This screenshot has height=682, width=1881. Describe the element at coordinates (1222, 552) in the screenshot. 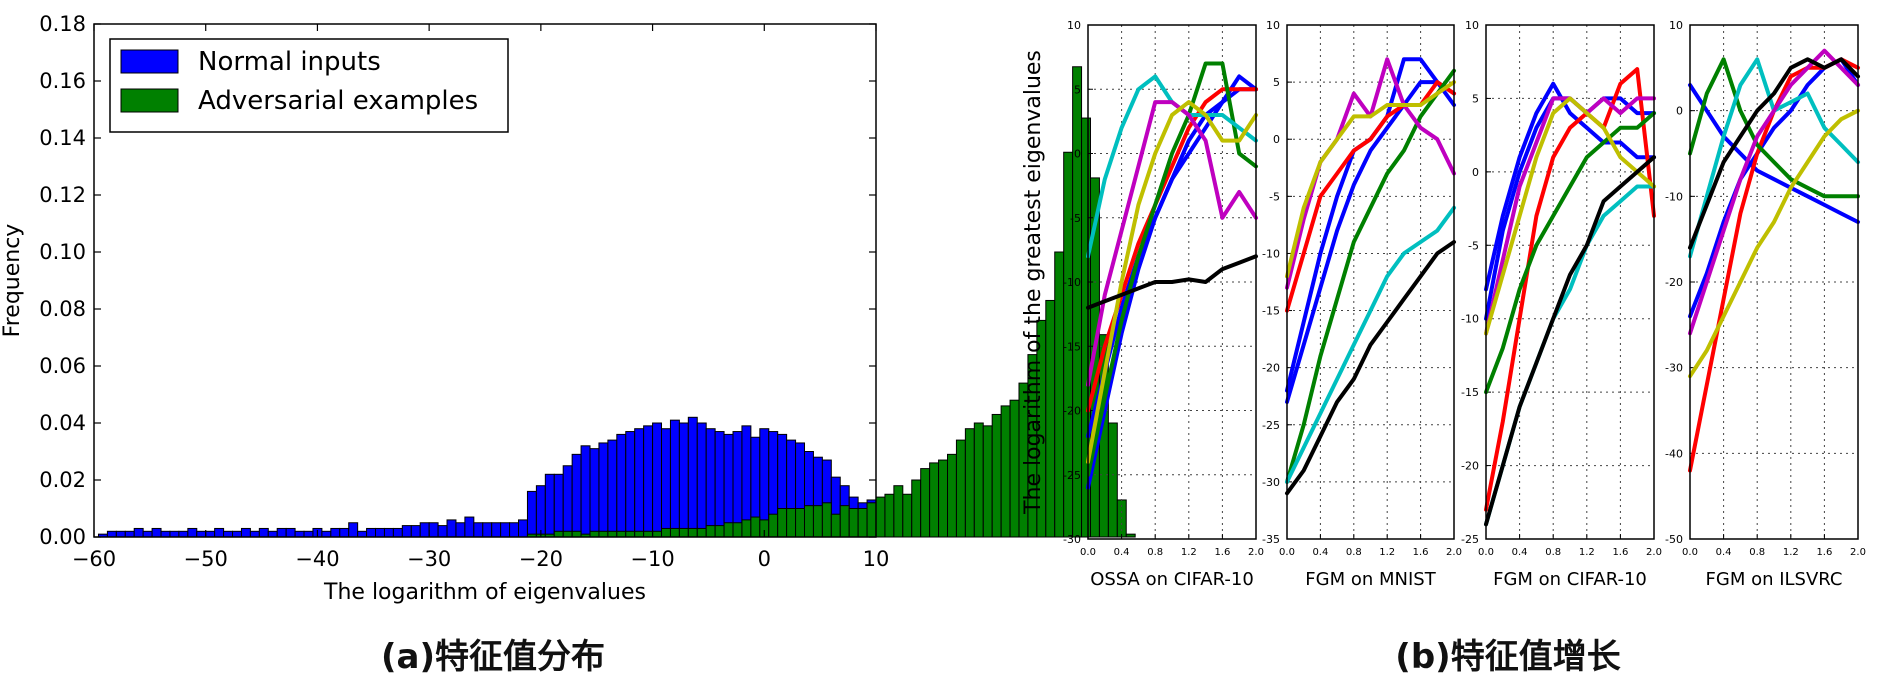

I see `x-tick-label: 1.6` at that location.